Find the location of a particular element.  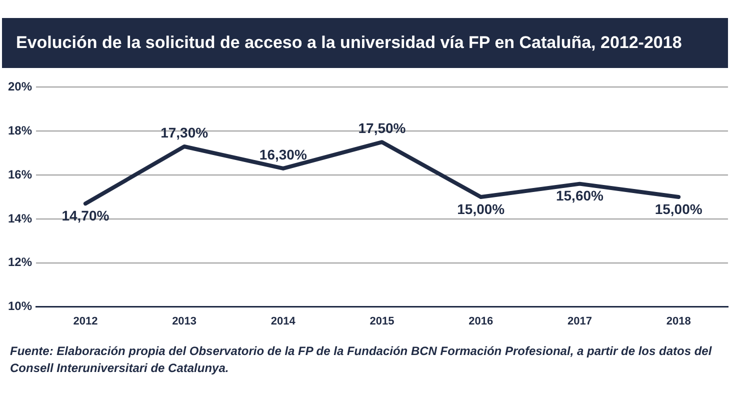

y-tick-label: 10% is located at coordinates (20, 306).